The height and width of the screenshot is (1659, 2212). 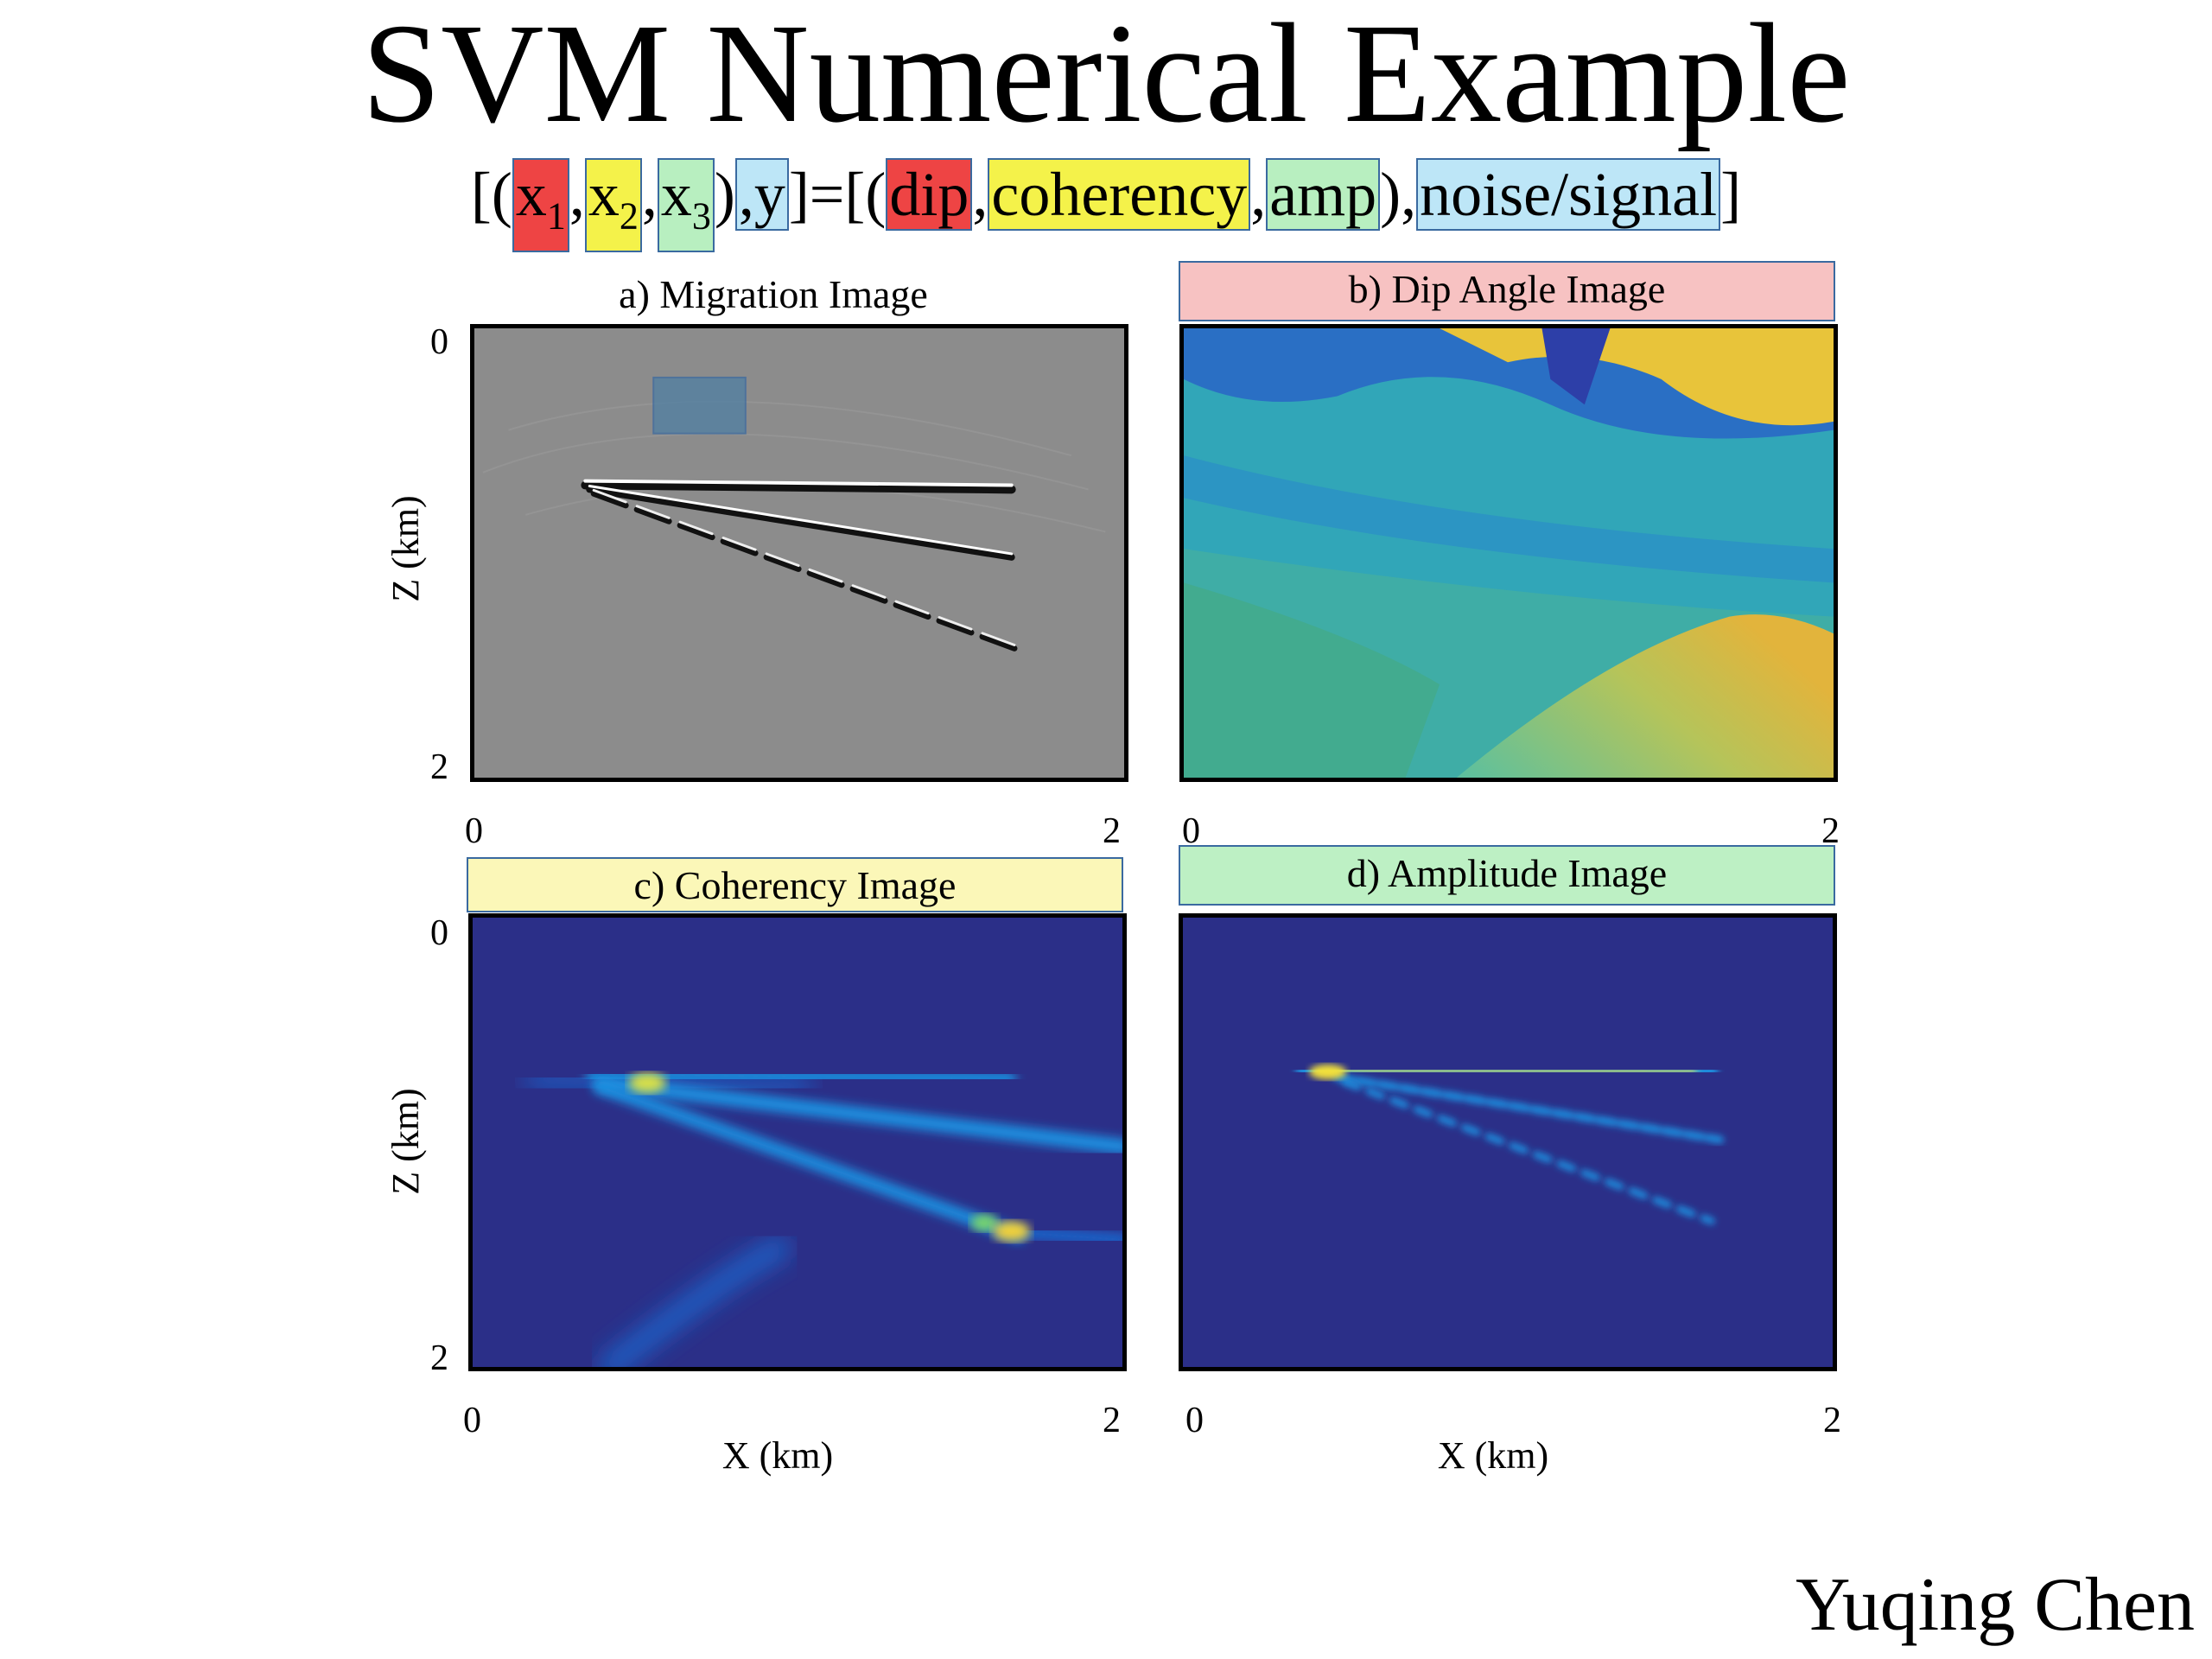 I want to click on panel-a-x-right: 2, so click(x=1112, y=831).